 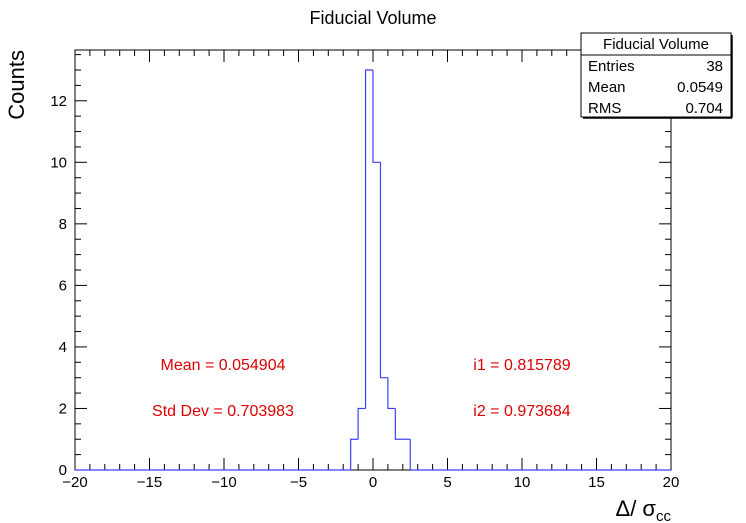 What do you see at coordinates (372, 18) in the screenshot?
I see `chart-title: Fiducial Volume` at bounding box center [372, 18].